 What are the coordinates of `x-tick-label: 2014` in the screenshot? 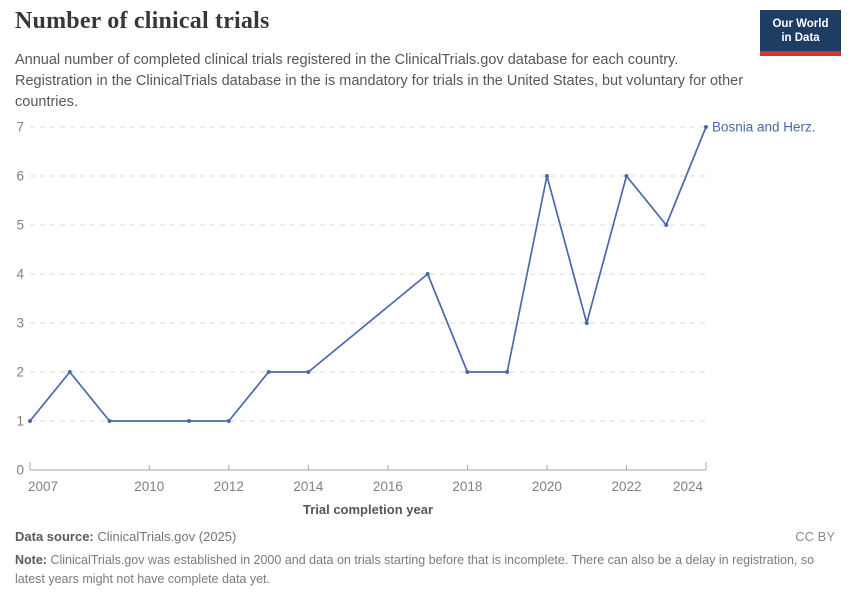 It's located at (308, 486).